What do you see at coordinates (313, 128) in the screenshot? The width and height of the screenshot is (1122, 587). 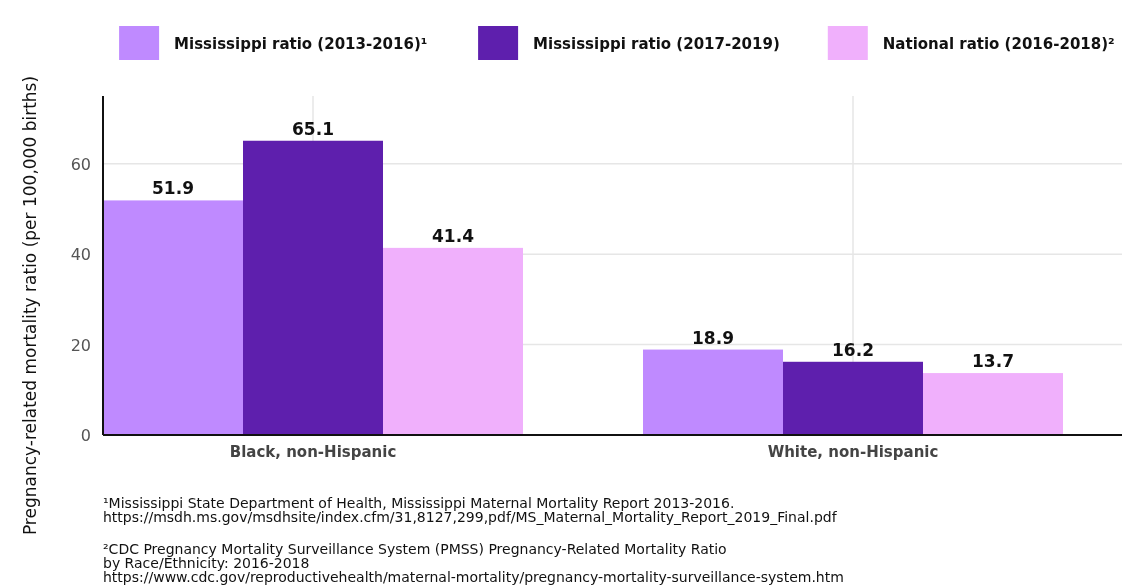 I see `data-label: 65.1` at bounding box center [313, 128].